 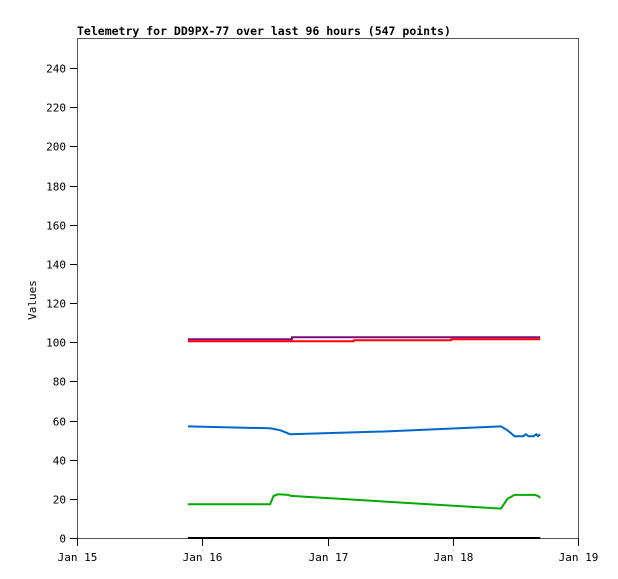 What do you see at coordinates (56, 108) in the screenshot?
I see `y-tick-label: 220` at bounding box center [56, 108].